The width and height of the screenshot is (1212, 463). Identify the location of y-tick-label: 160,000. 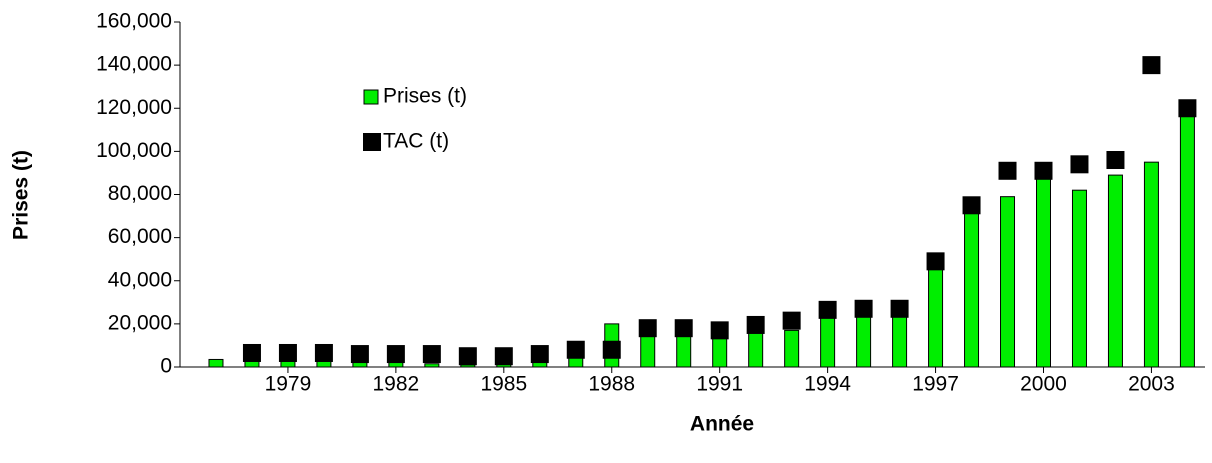
(134, 21).